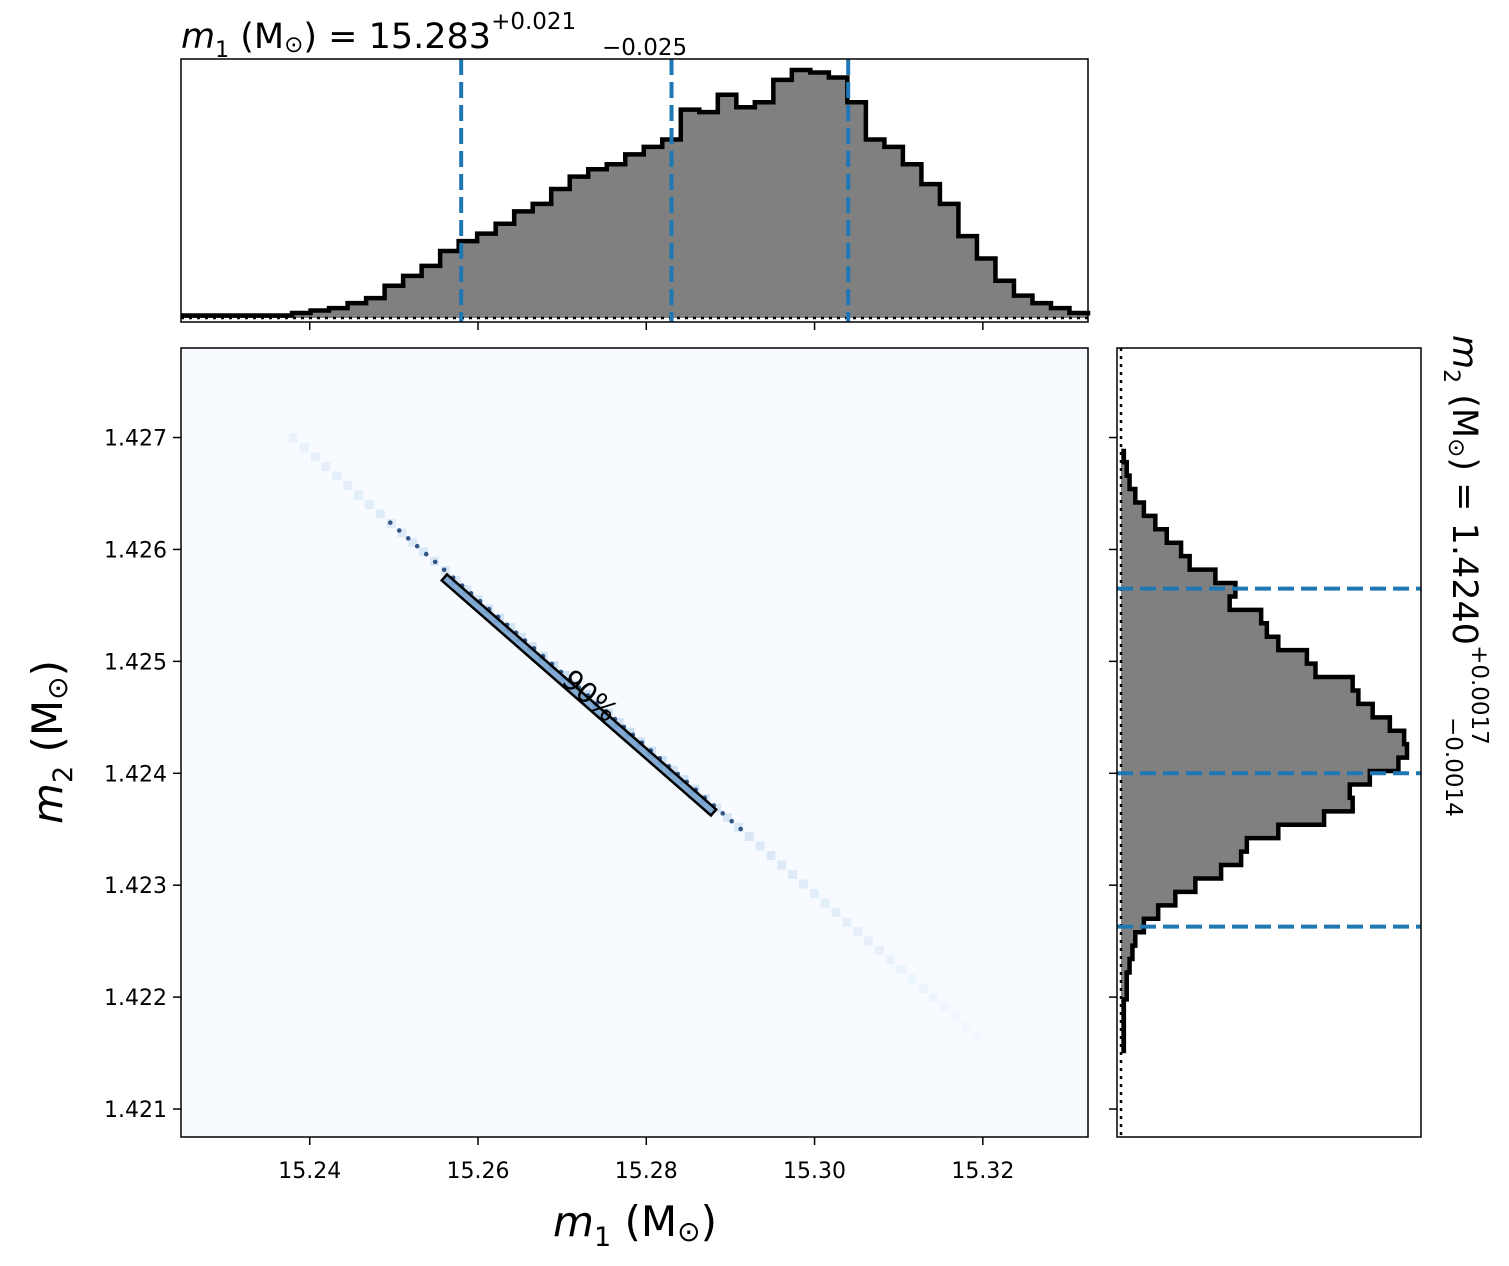 The width and height of the screenshot is (1509, 1266). Describe the element at coordinates (814, 1171) in the screenshot. I see `x-tick-label: 15.30` at that location.